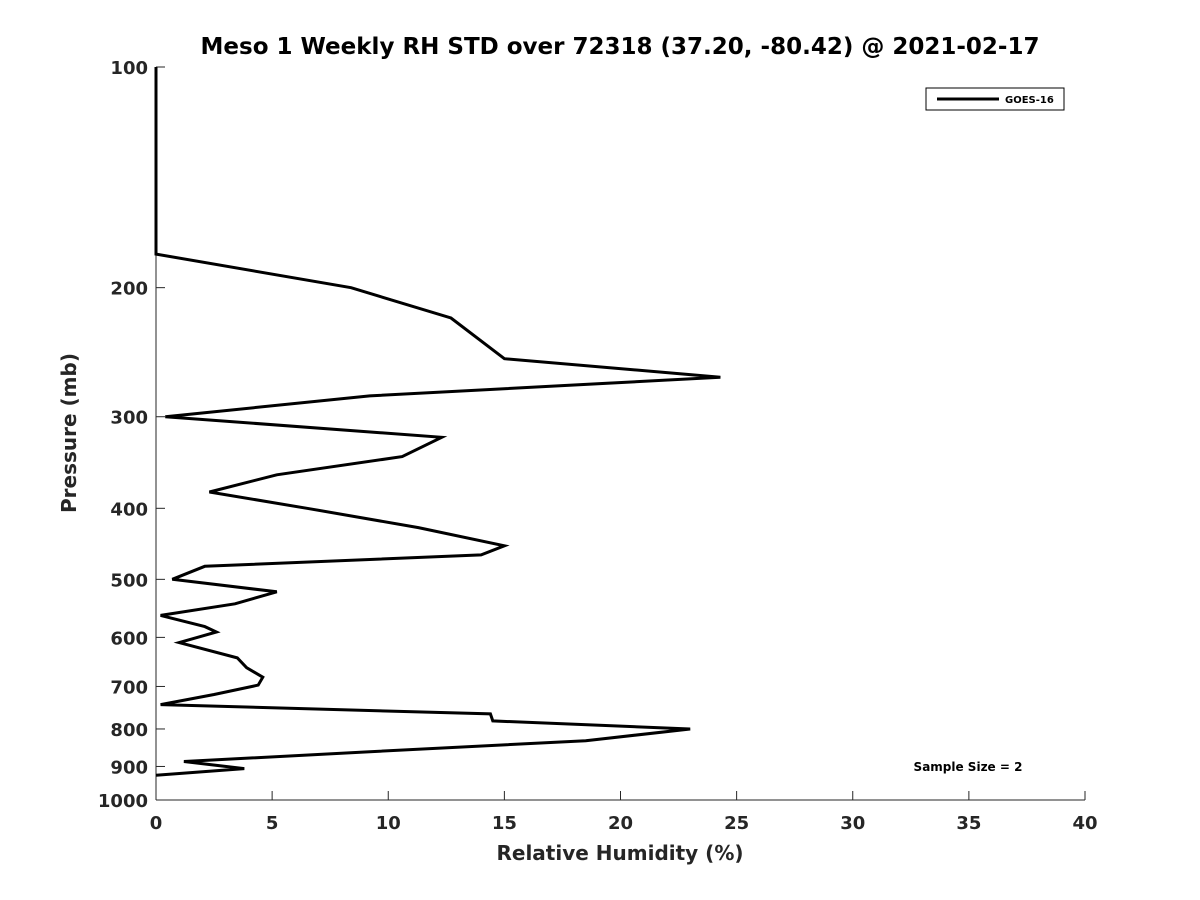 This screenshot has height=900, width=1200. I want to click on x-tick-label: 40, so click(1084, 823).